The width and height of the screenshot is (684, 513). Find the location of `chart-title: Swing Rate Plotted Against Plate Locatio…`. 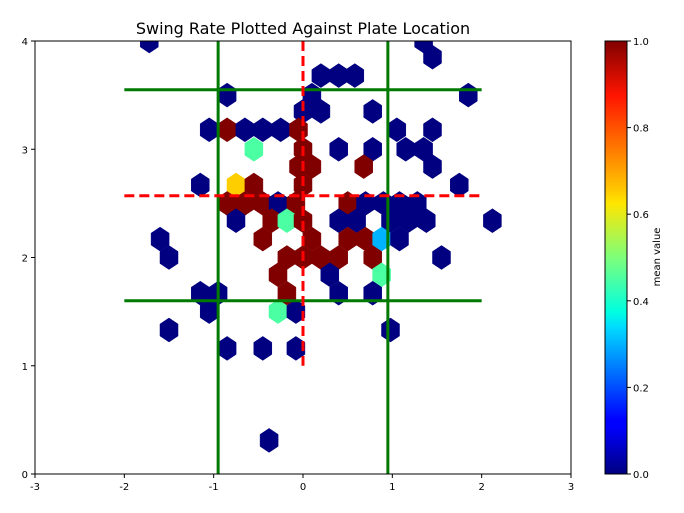

chart-title: Swing Rate Plotted Against Plate Locatio… is located at coordinates (303, 28).